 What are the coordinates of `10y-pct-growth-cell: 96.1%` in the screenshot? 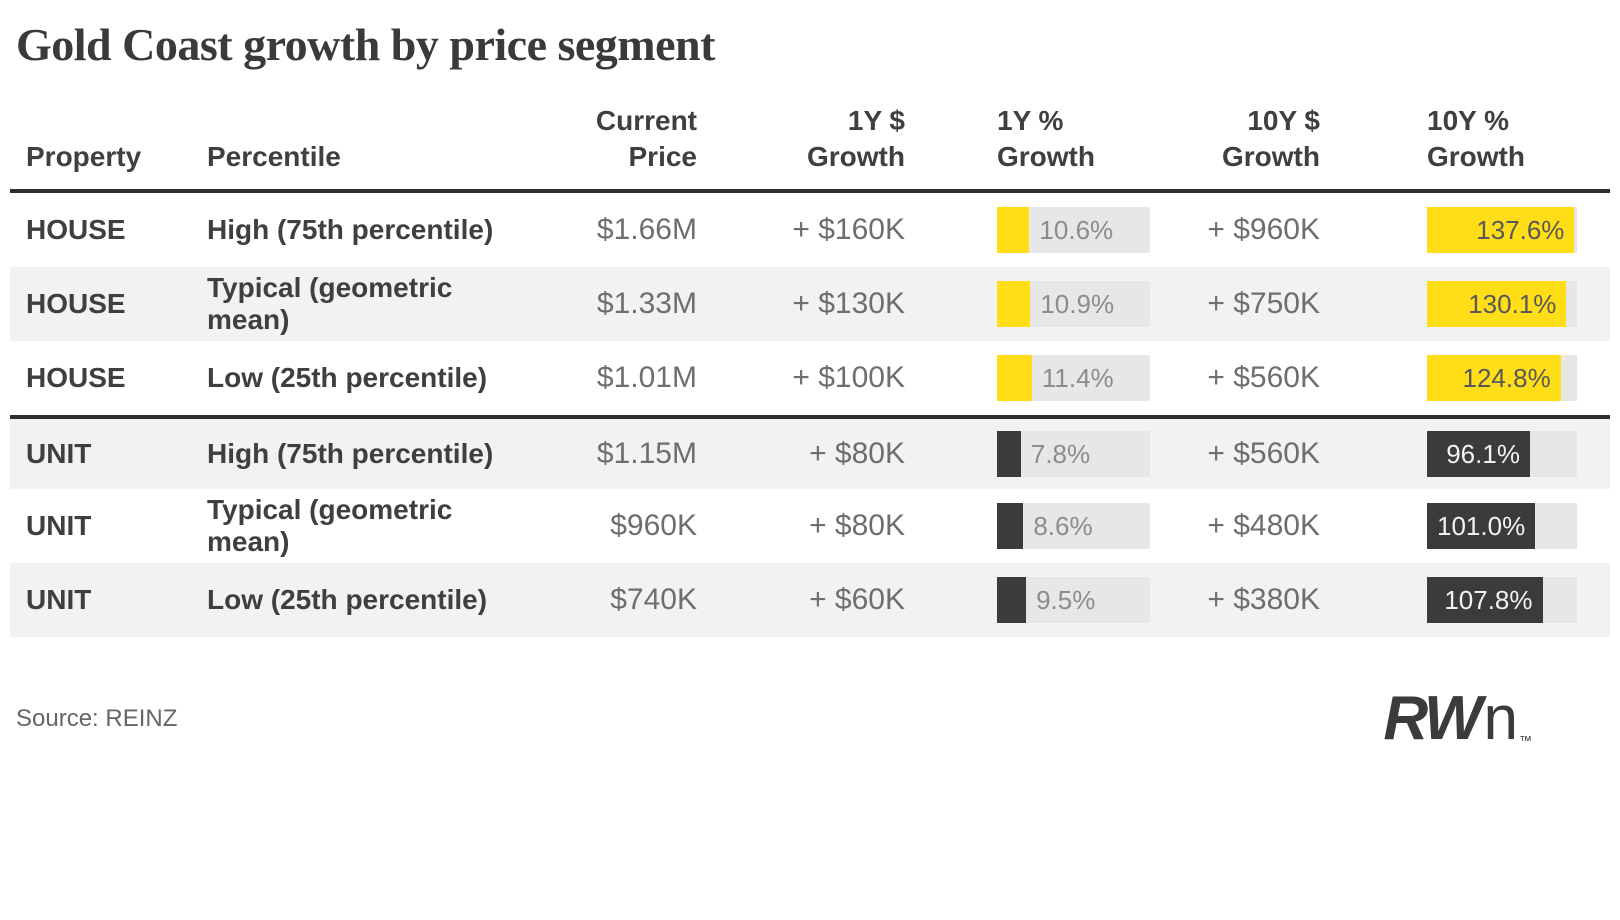 It's located at (1492, 454).